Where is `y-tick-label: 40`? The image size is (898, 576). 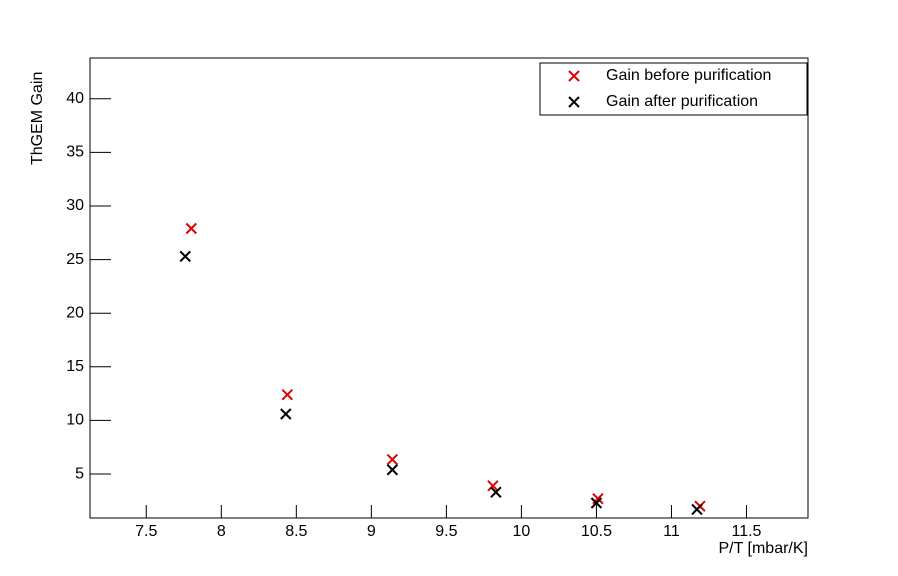 y-tick-label: 40 is located at coordinates (75, 98).